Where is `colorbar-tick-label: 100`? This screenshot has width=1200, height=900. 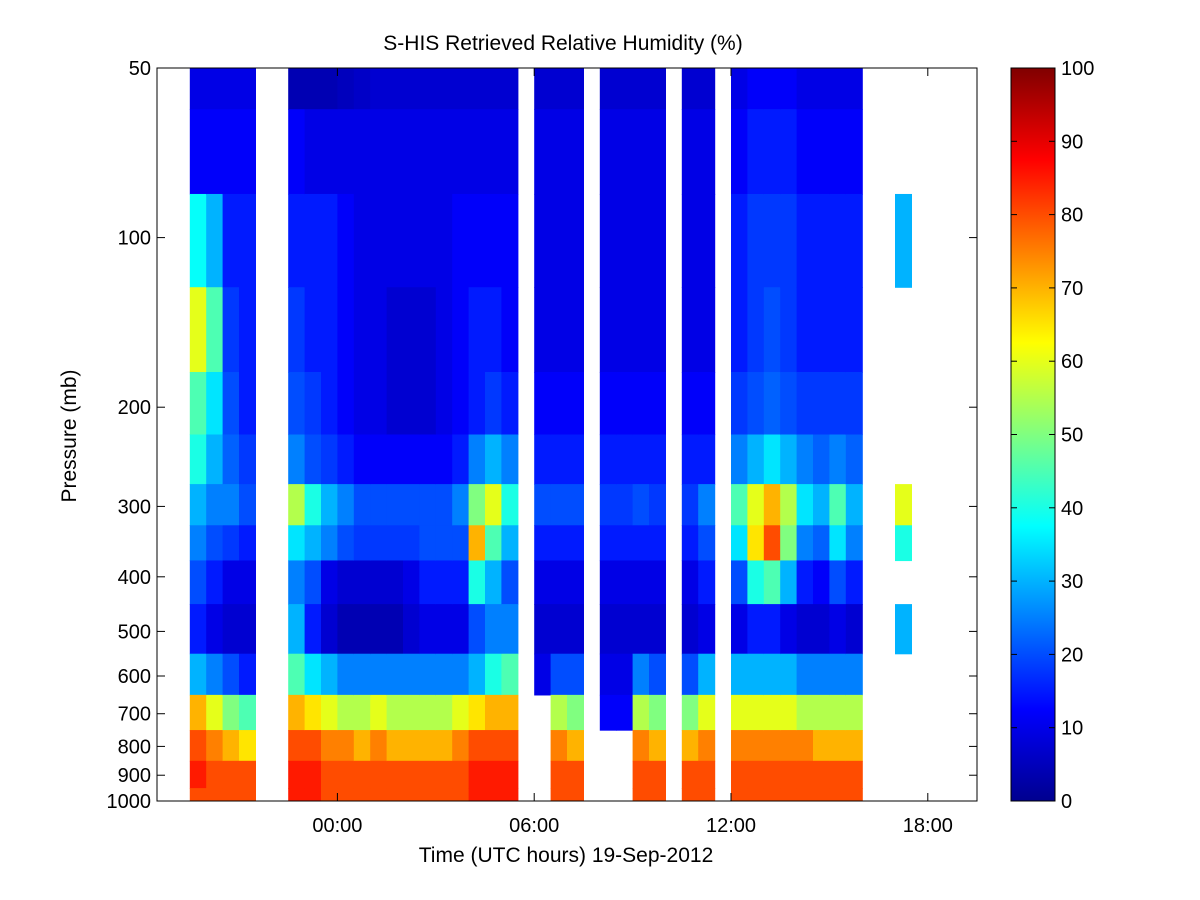
colorbar-tick-label: 100 is located at coordinates (1077, 69).